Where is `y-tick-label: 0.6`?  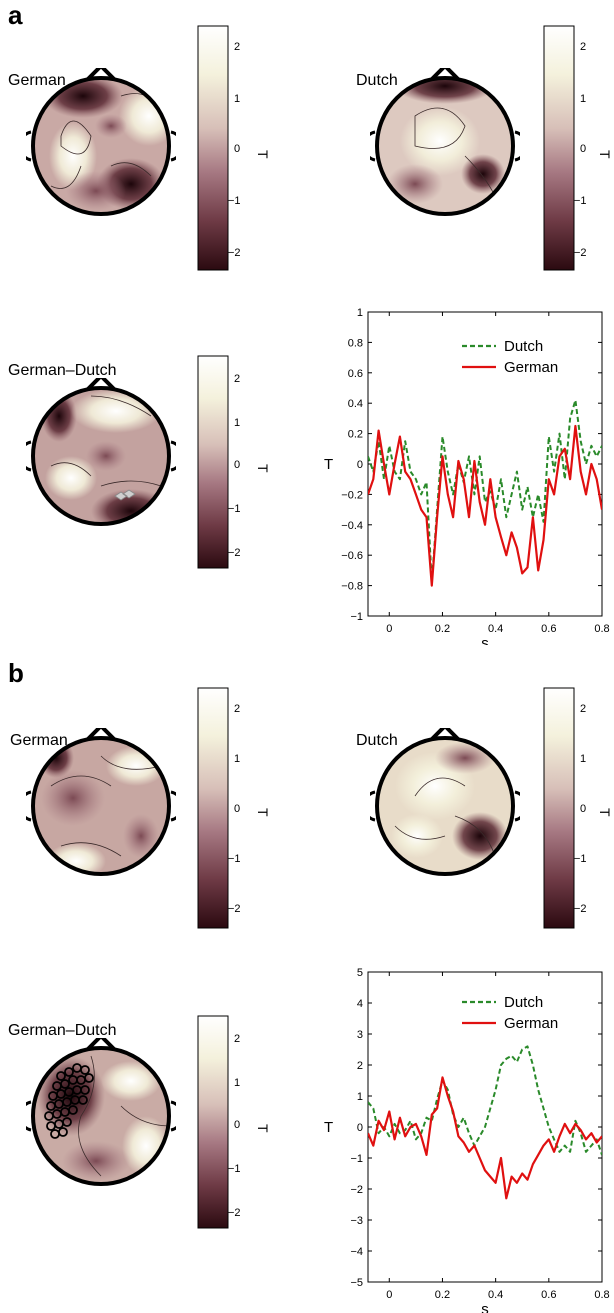
y-tick-label: 0.6 is located at coordinates (355, 374).